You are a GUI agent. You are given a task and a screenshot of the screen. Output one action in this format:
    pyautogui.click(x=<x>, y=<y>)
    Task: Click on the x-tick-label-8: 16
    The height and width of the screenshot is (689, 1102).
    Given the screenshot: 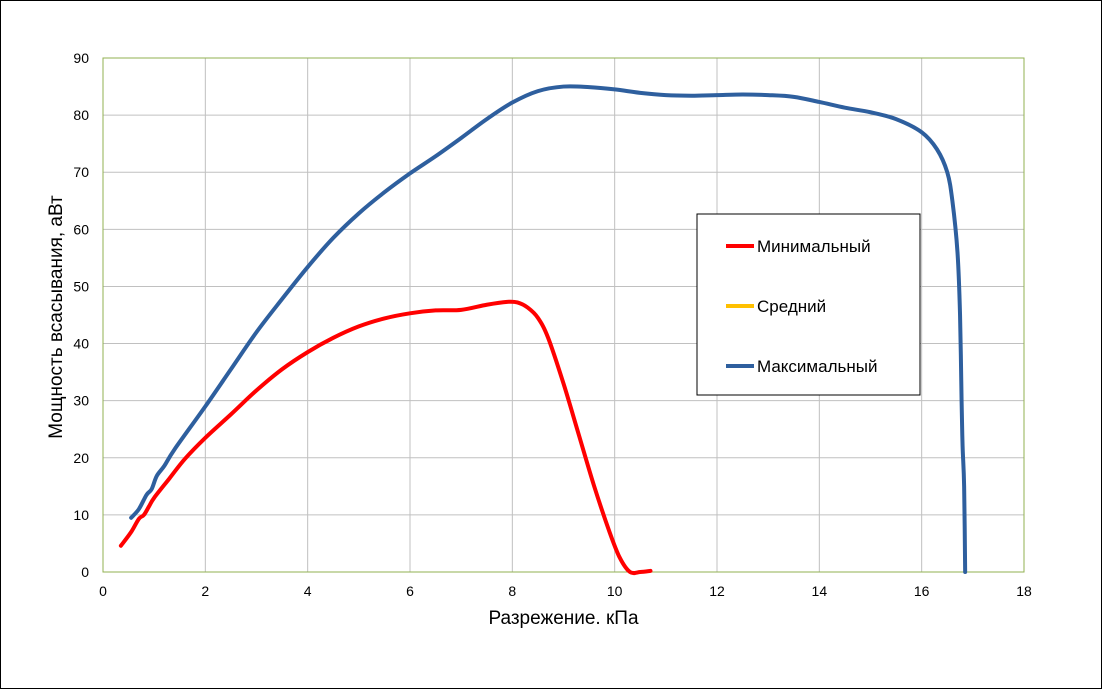 What is the action you would take?
    pyautogui.click(x=922, y=591)
    